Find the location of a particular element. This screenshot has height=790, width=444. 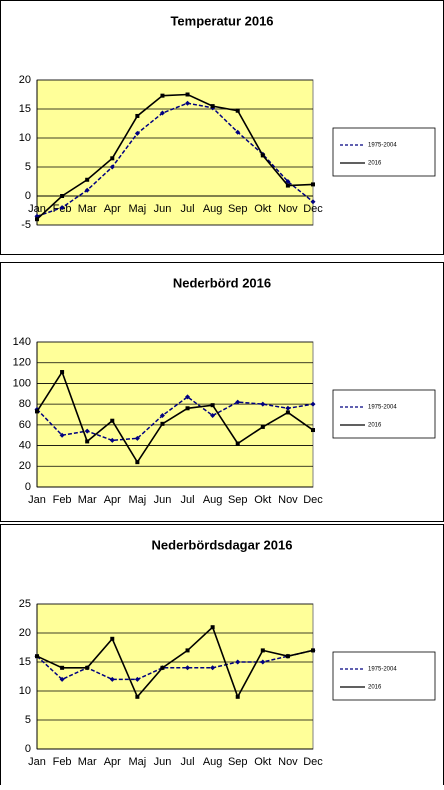

y-tick-label: 25 is located at coordinates (25, 604).